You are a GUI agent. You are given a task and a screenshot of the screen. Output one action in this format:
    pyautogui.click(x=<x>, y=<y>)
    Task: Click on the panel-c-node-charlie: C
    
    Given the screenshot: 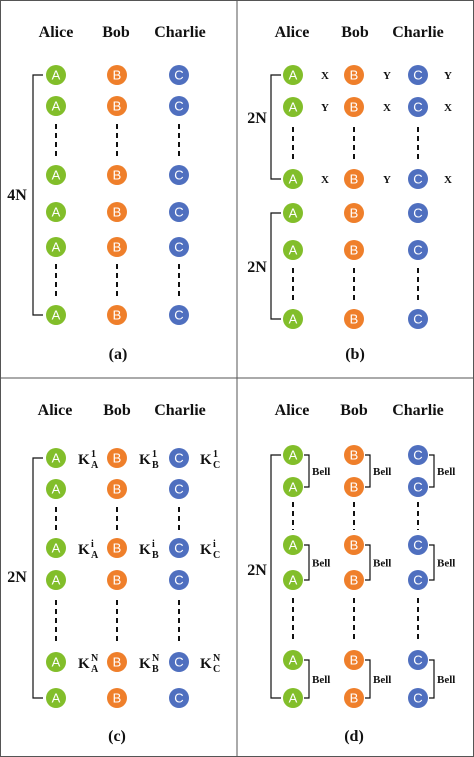 What is the action you would take?
    pyautogui.click(x=179, y=698)
    